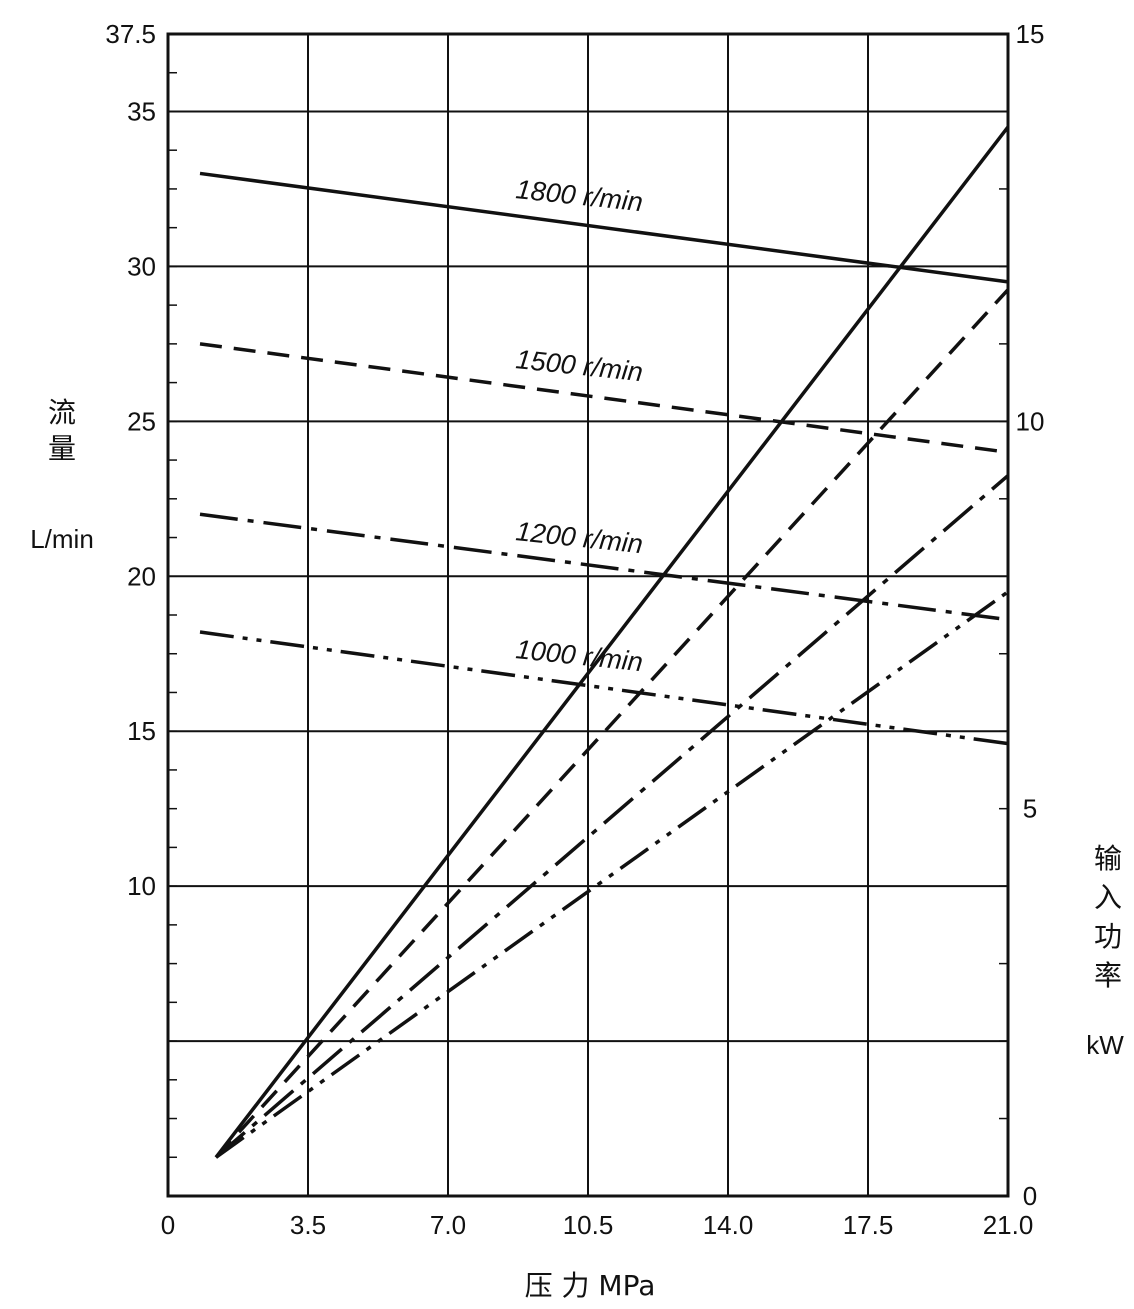 The image size is (1134, 1309). What do you see at coordinates (62, 539) in the screenshot?
I see `left-axis-unit: L/min` at bounding box center [62, 539].